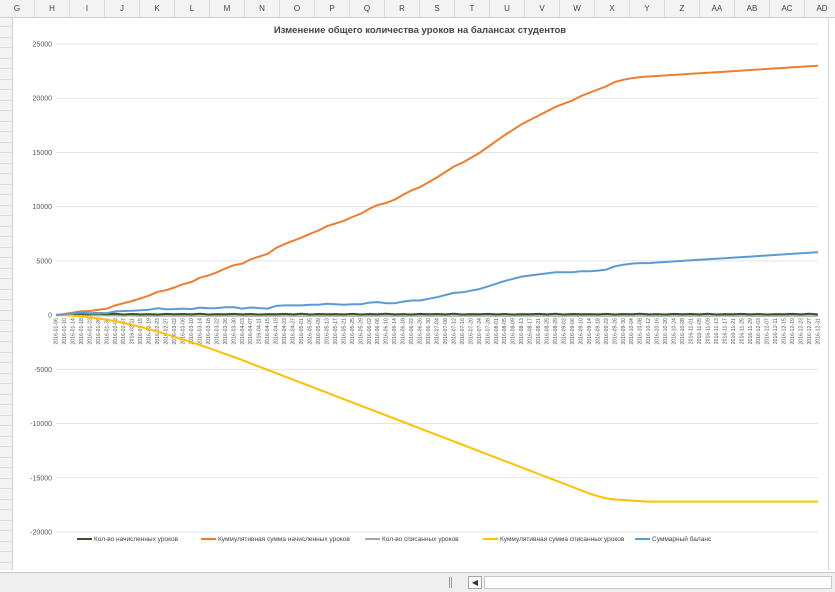 This screenshot has width=835, height=592. I want to click on column-header-g: G, so click(17, 8).